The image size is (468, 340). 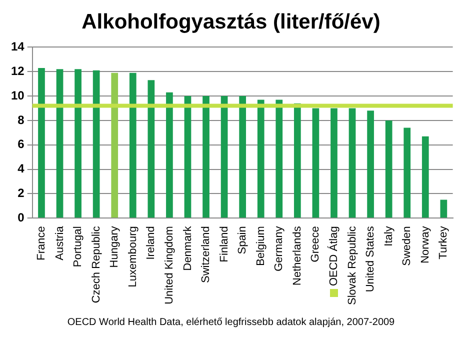 I want to click on x-tick-label: Norway, so click(x=425, y=245).